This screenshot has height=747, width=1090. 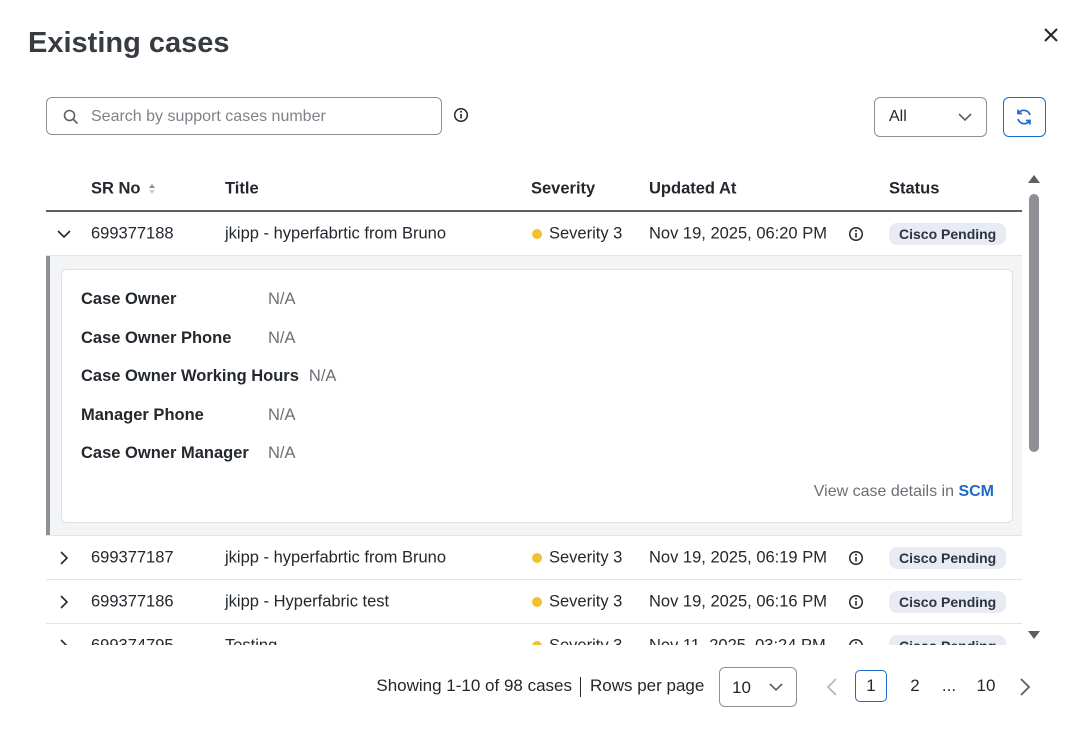 I want to click on field-label: Case Owner, so click(x=129, y=299).